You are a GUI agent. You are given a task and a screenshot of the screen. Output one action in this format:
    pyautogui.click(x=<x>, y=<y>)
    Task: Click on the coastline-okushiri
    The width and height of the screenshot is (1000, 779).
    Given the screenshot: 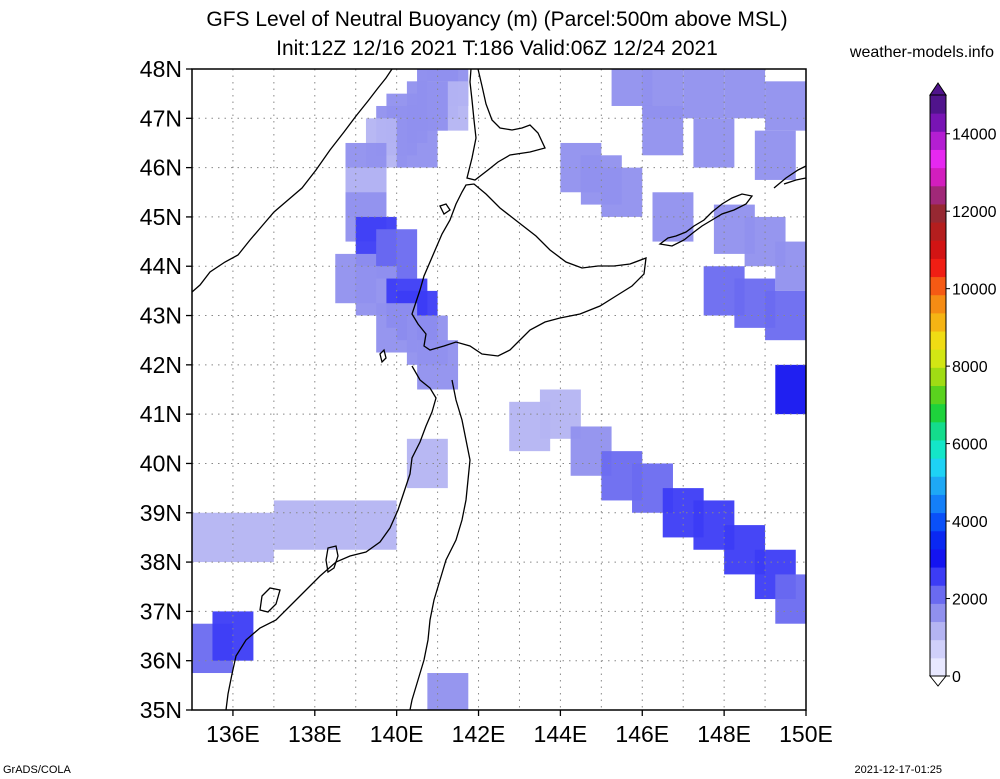 What is the action you would take?
    pyautogui.click(x=383, y=356)
    